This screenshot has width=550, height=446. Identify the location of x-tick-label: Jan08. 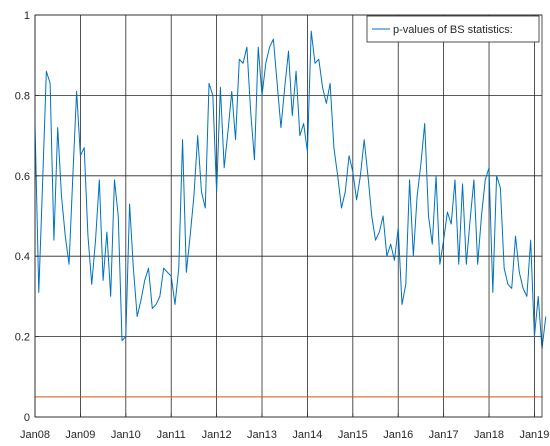
(35, 435).